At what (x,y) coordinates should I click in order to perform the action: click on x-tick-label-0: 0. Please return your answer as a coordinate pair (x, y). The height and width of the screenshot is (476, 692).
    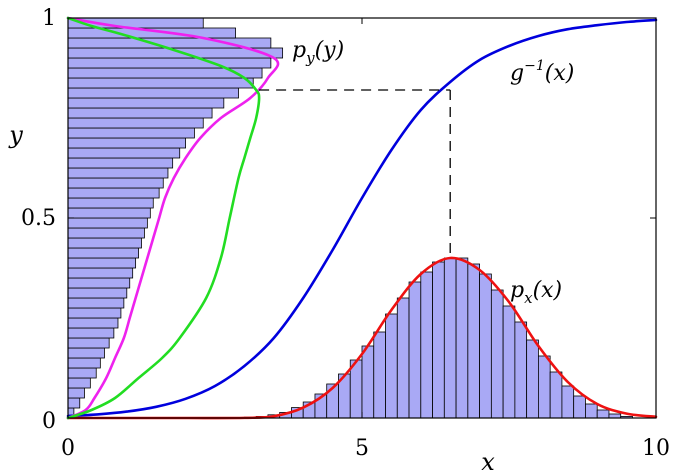
    Looking at the image, I should click on (68, 448).